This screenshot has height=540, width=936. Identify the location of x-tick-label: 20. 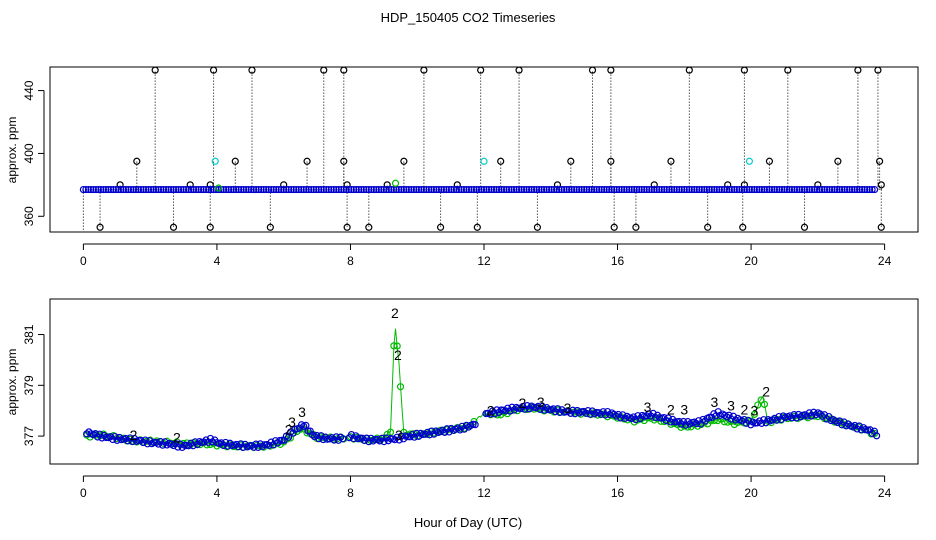
(751, 493).